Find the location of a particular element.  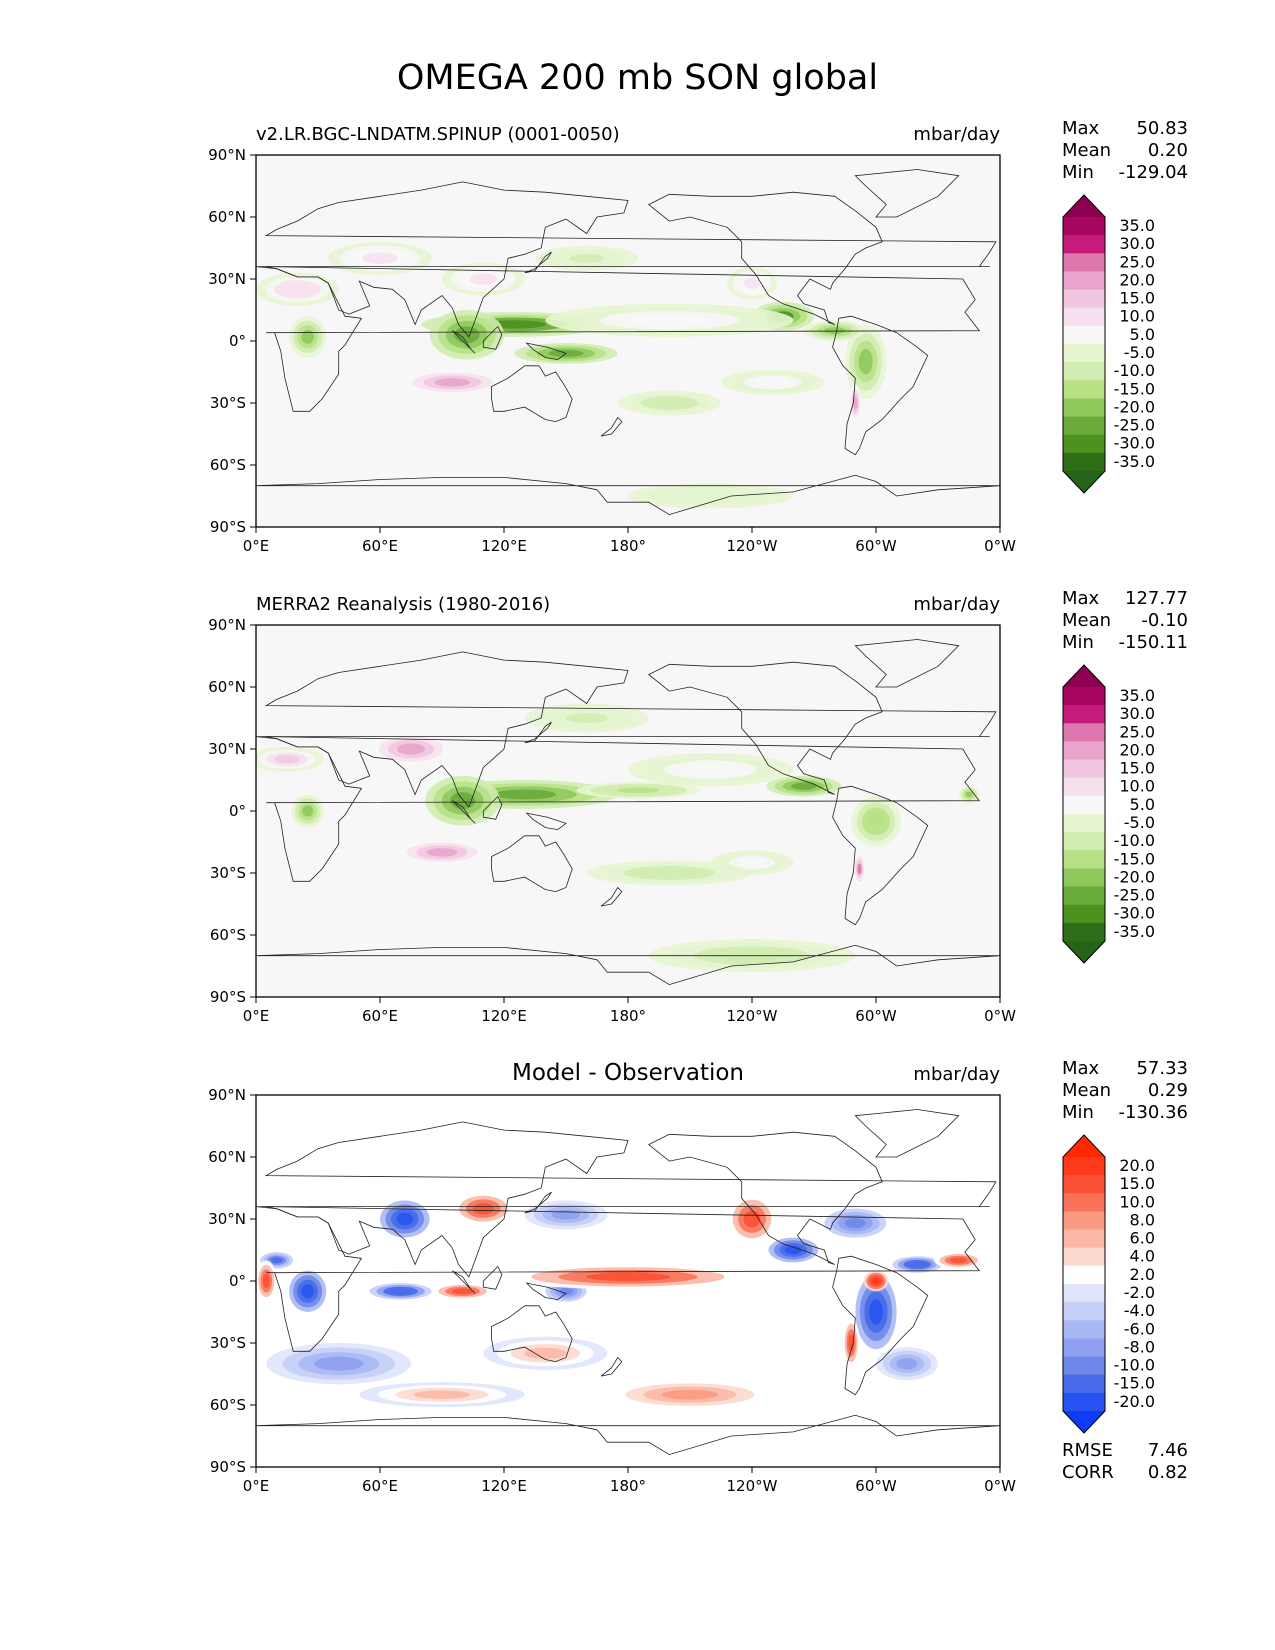

coastlines is located at coordinates (628, 342).